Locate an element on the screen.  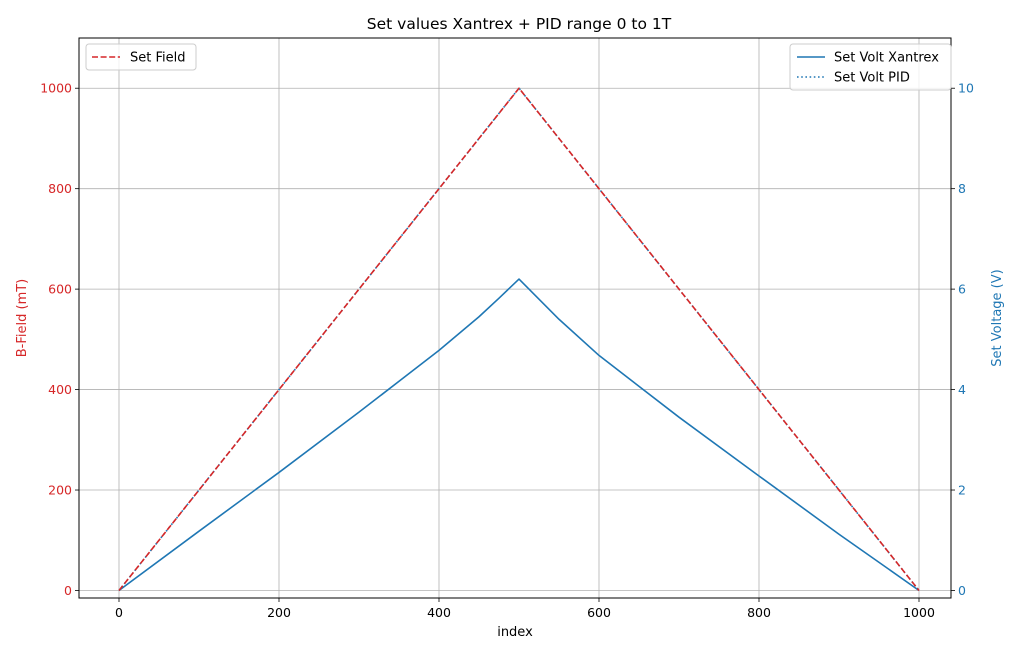
legend-label-set-field: Set Field is located at coordinates (158, 58).